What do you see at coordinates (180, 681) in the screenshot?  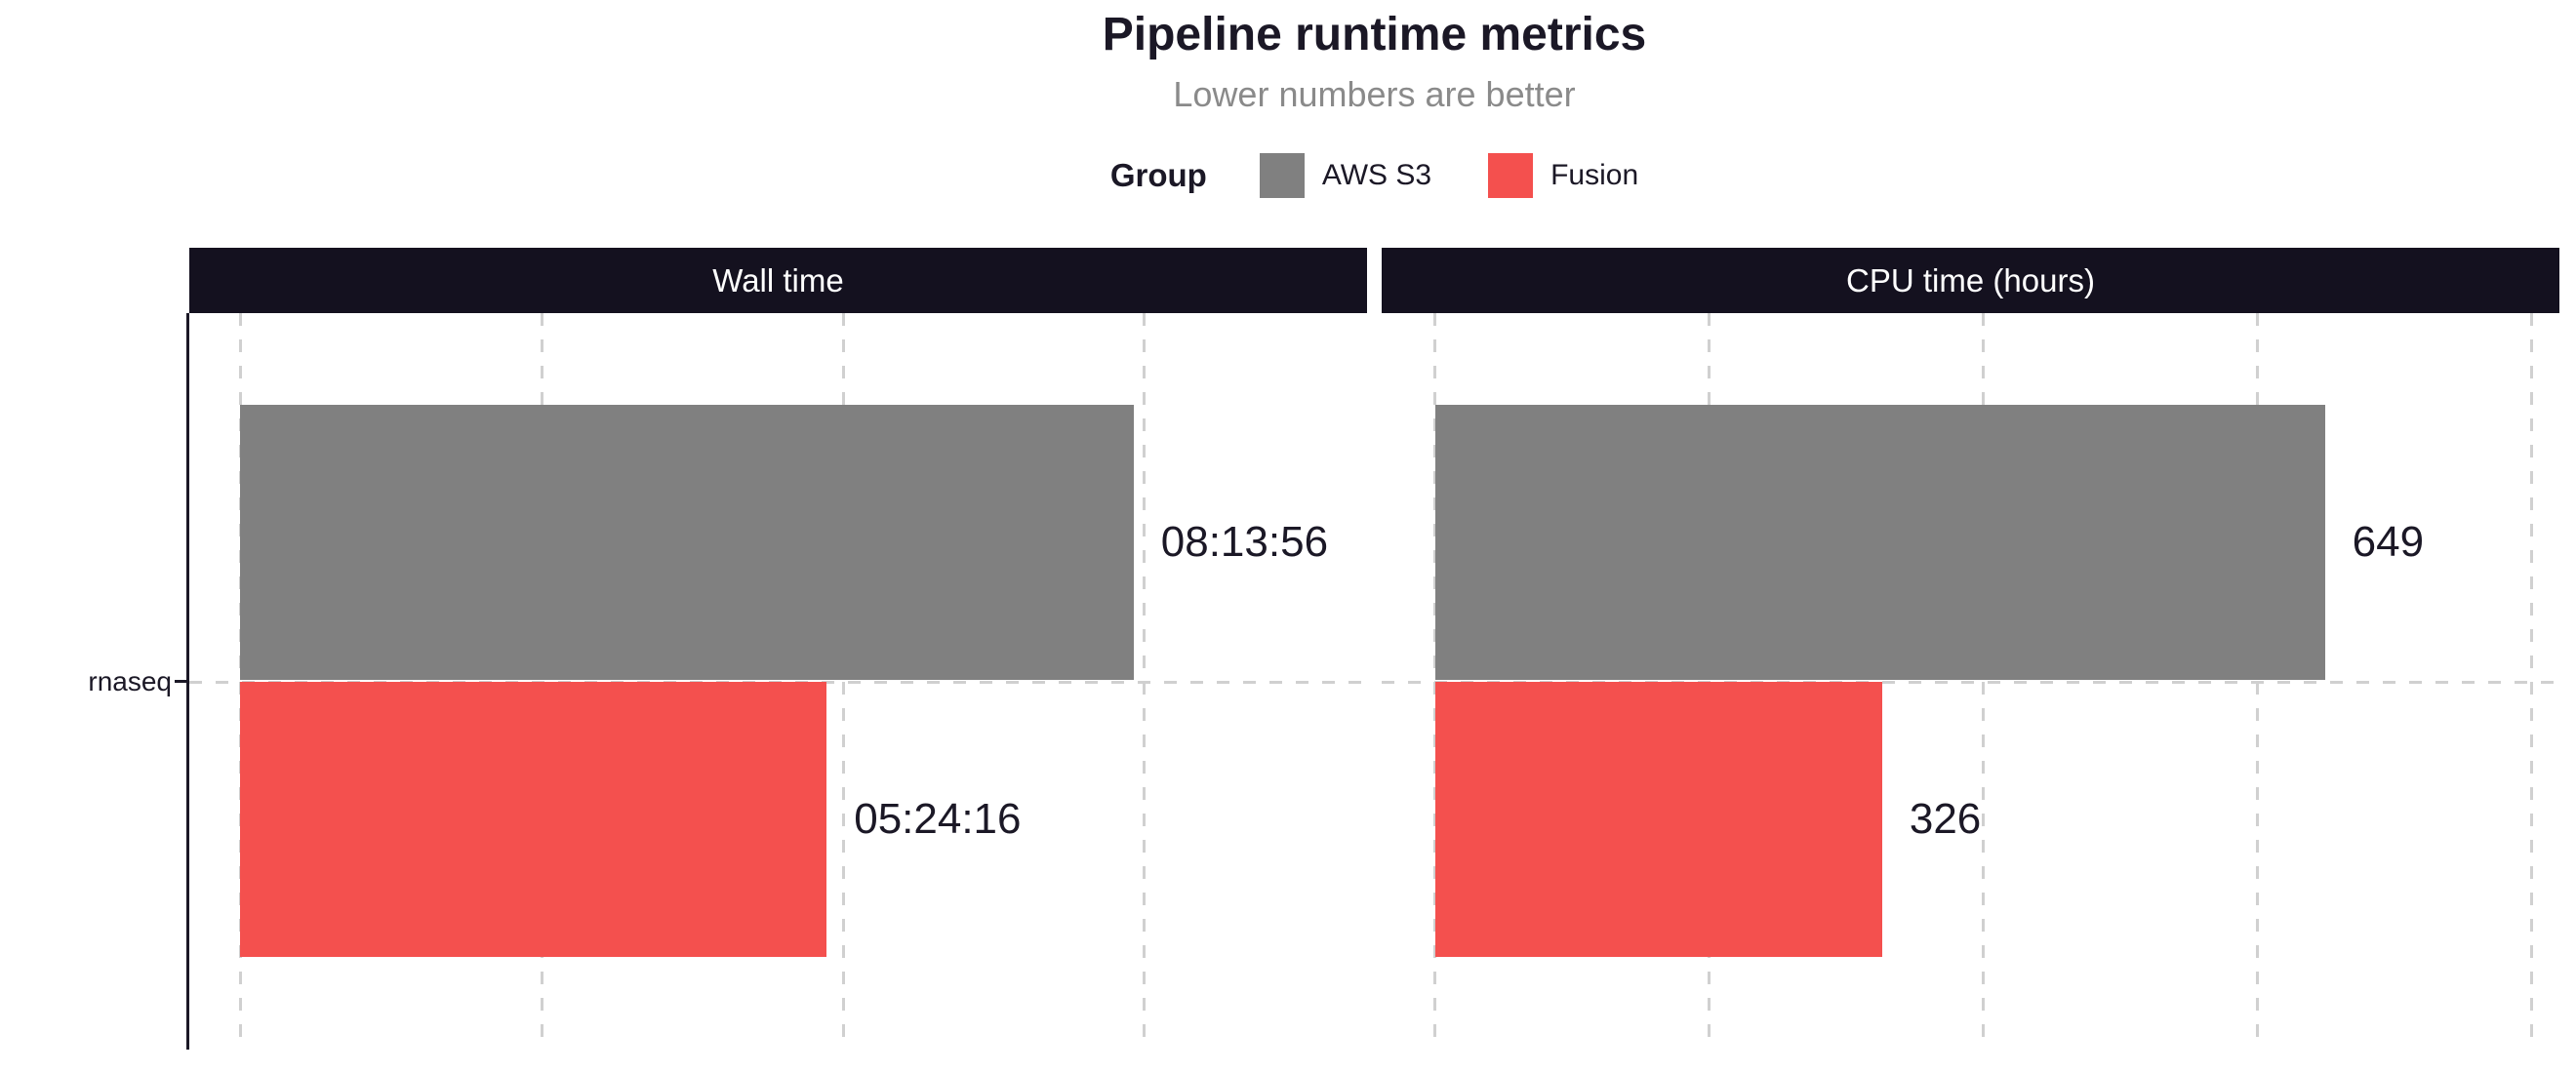 I see `y-axis-tick-mark` at bounding box center [180, 681].